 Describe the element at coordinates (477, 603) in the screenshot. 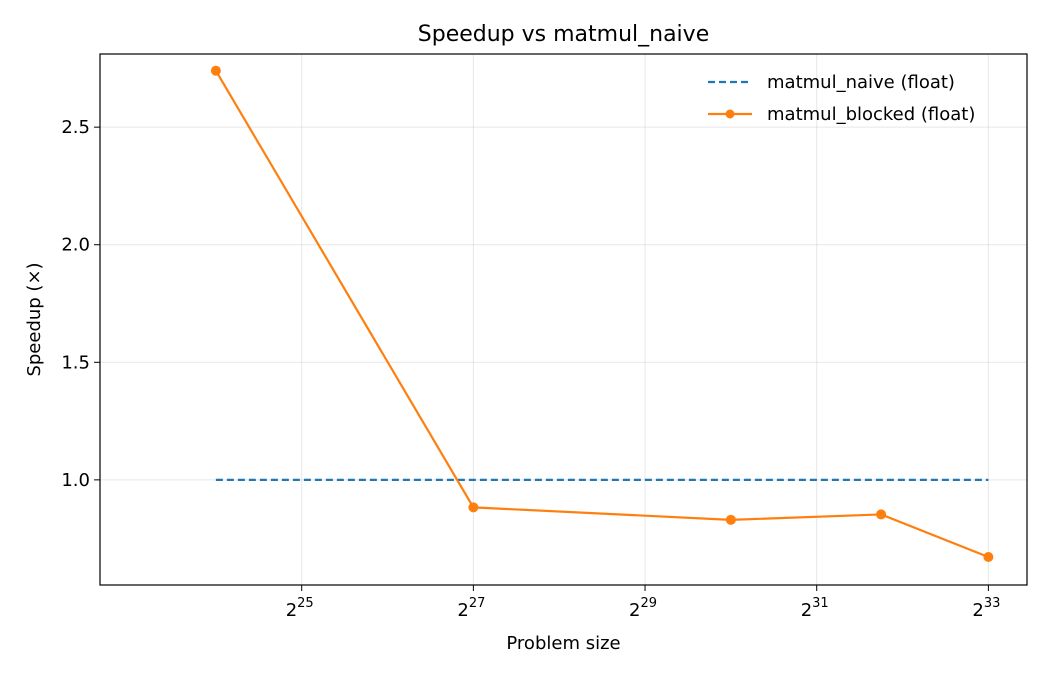

I see `x-tick-exponent: 27` at that location.